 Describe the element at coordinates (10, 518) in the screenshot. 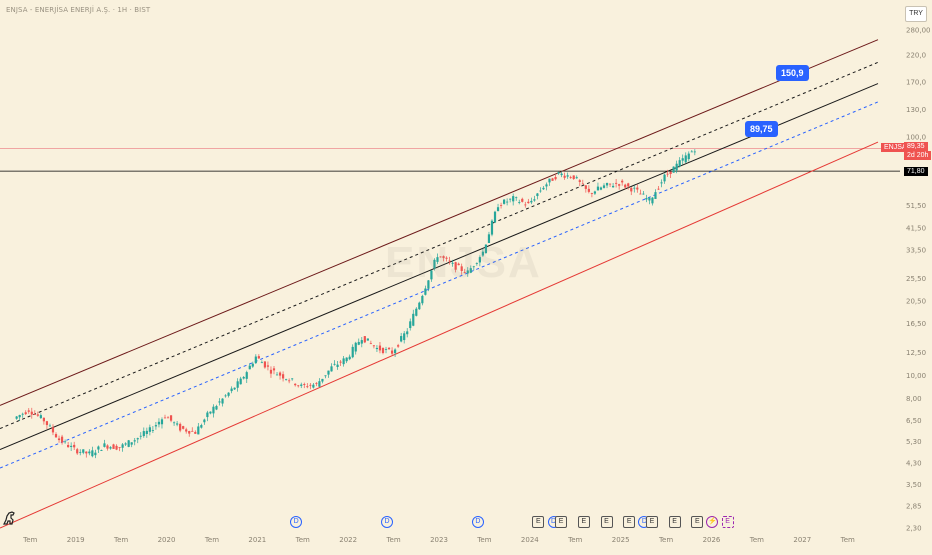

I see `dinosaur-icon` at that location.